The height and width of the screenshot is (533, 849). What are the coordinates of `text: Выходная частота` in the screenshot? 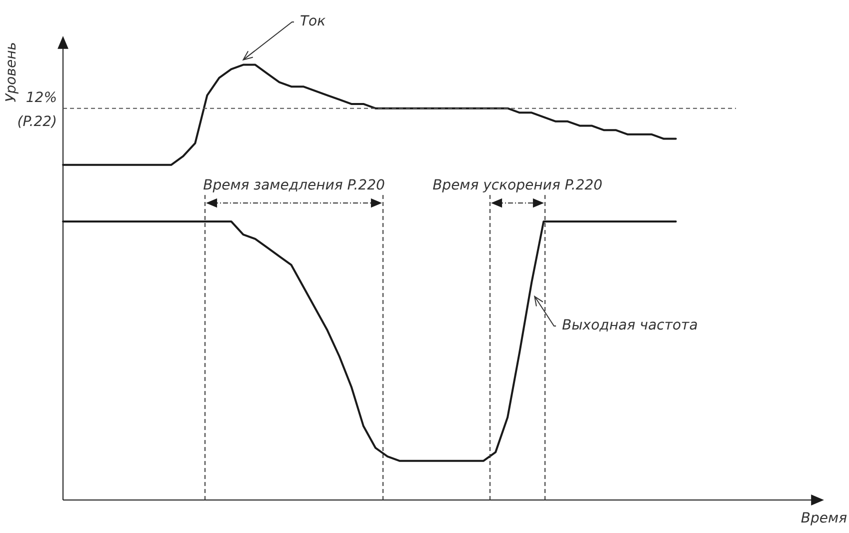 It's located at (630, 326).